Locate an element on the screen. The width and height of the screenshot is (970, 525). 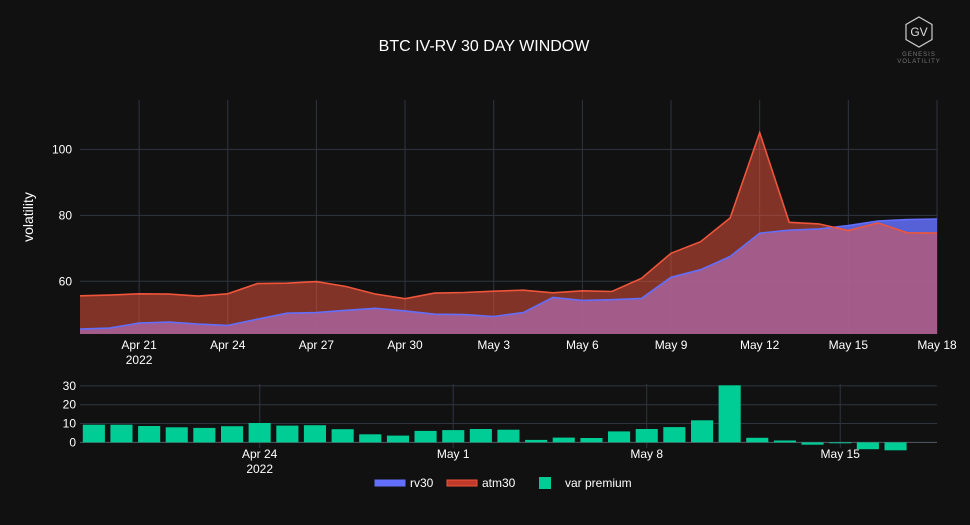
y-axis-title: volatility is located at coordinates (28, 217).